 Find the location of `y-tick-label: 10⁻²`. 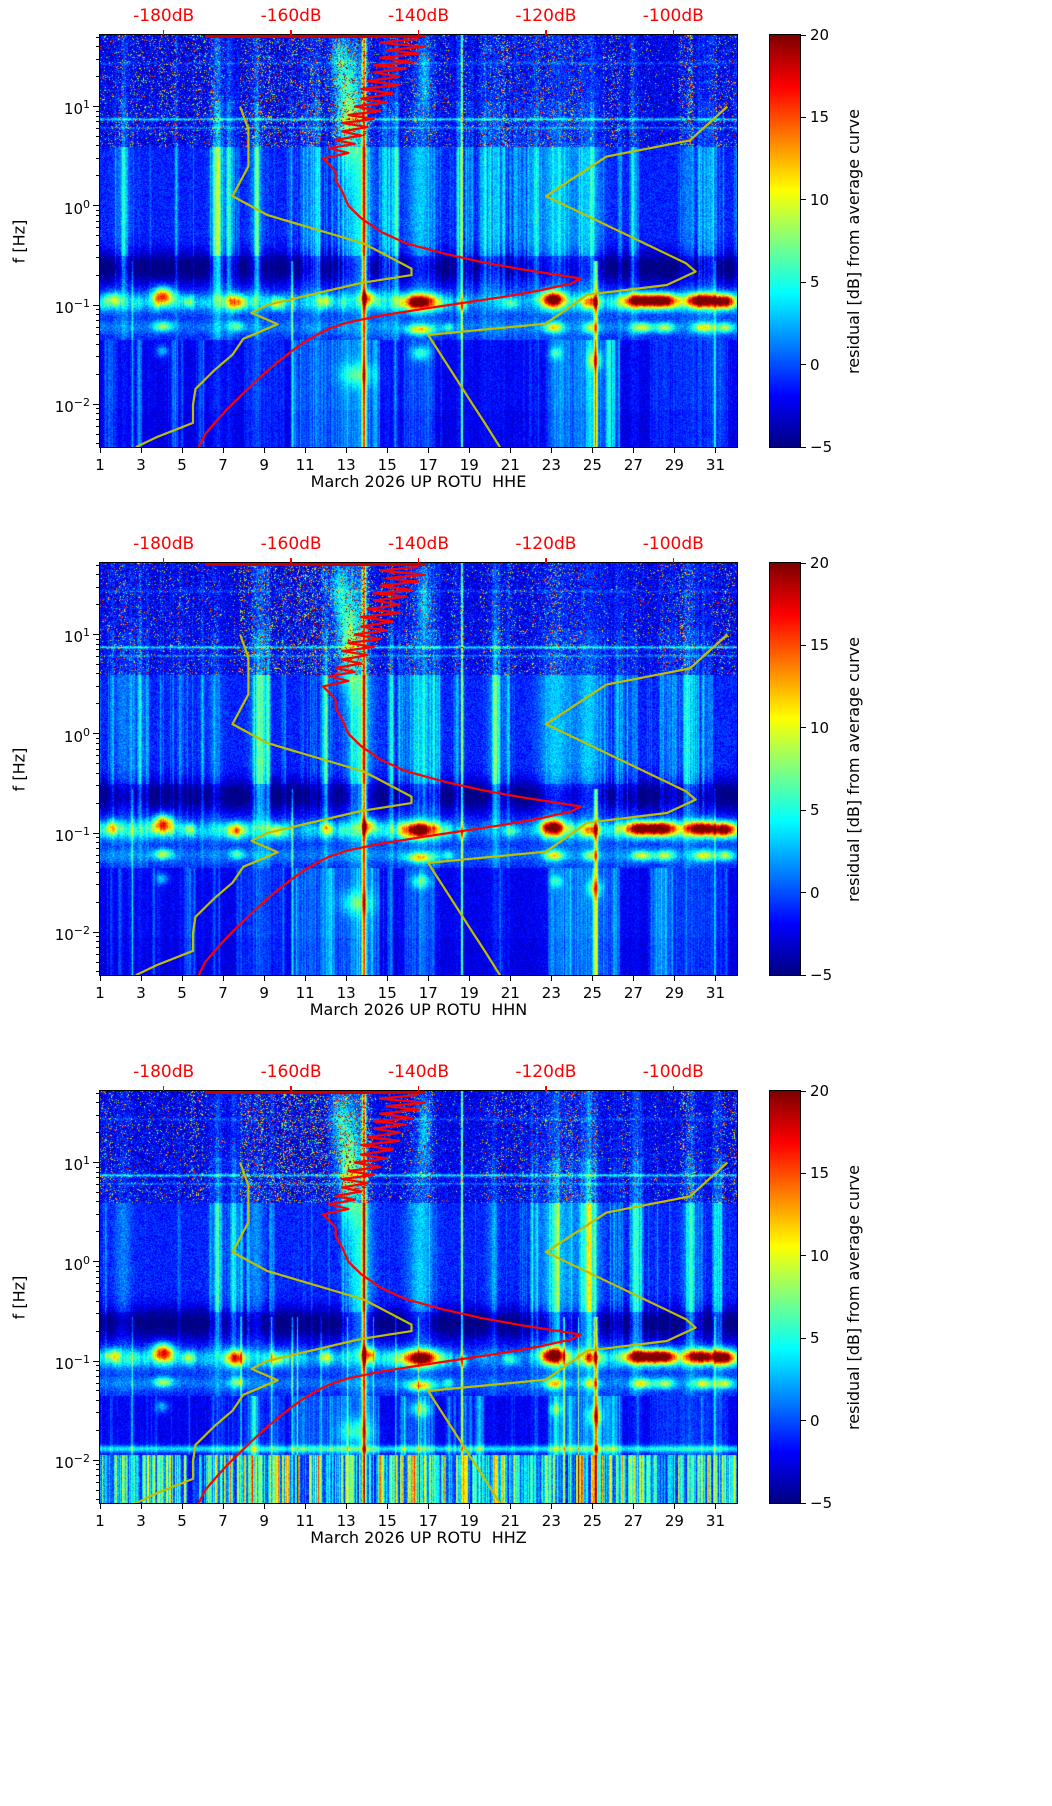

y-tick-label: 10⁻² is located at coordinates (72, 934).